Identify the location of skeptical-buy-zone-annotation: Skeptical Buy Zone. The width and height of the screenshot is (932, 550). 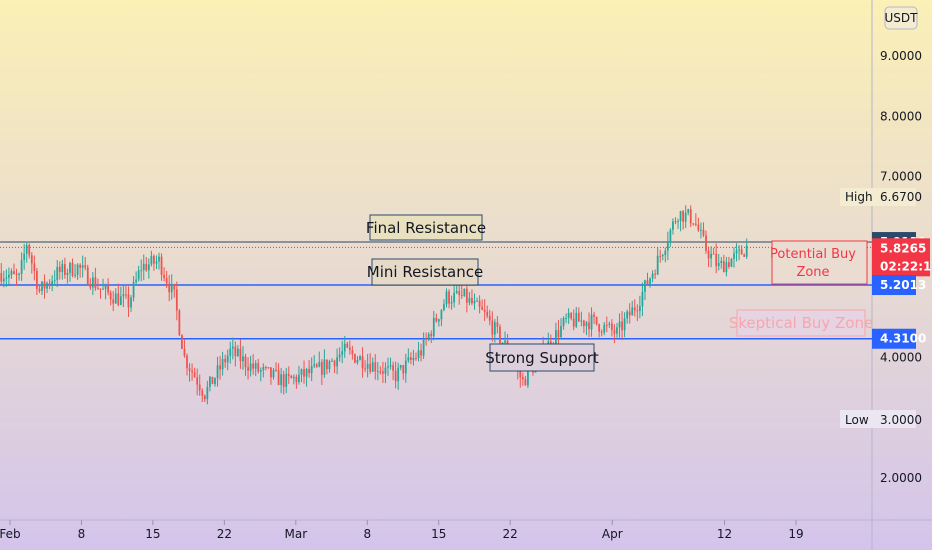
(801, 323).